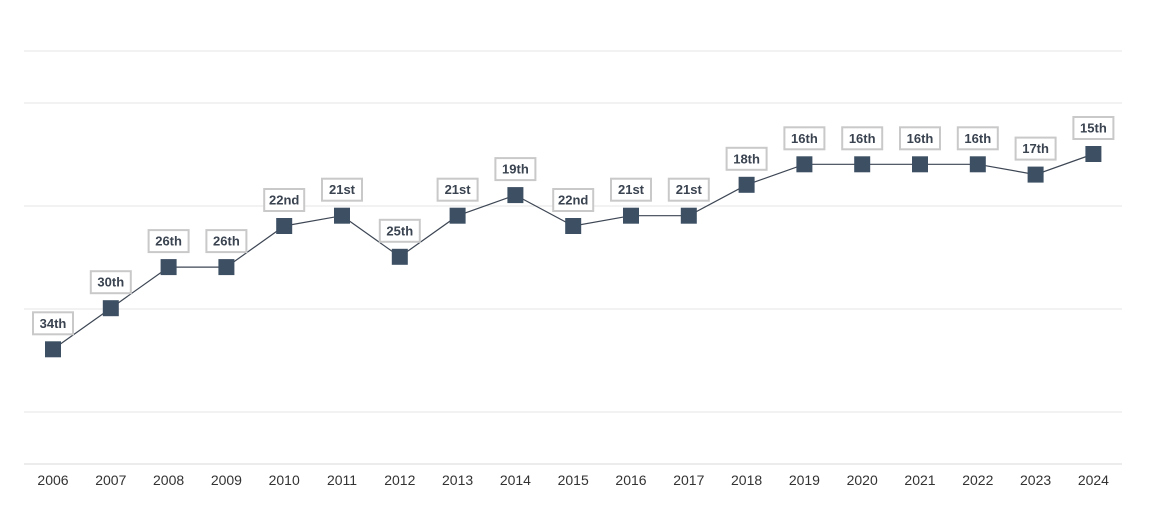 Image resolution: width=1157 pixels, height=517 pixels. I want to click on data-label-text: 30th, so click(110, 282).